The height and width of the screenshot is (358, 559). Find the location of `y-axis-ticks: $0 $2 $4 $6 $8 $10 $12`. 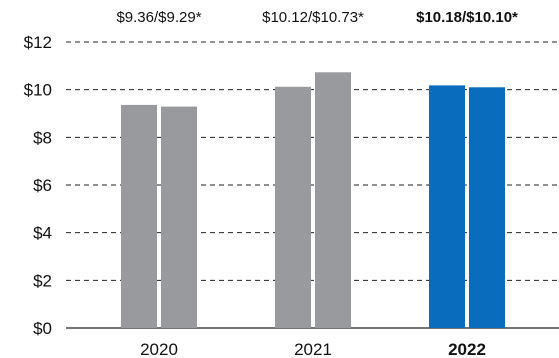

y-axis-ticks: $0 $2 $4 $6 $8 $10 $12 is located at coordinates (38, 185).